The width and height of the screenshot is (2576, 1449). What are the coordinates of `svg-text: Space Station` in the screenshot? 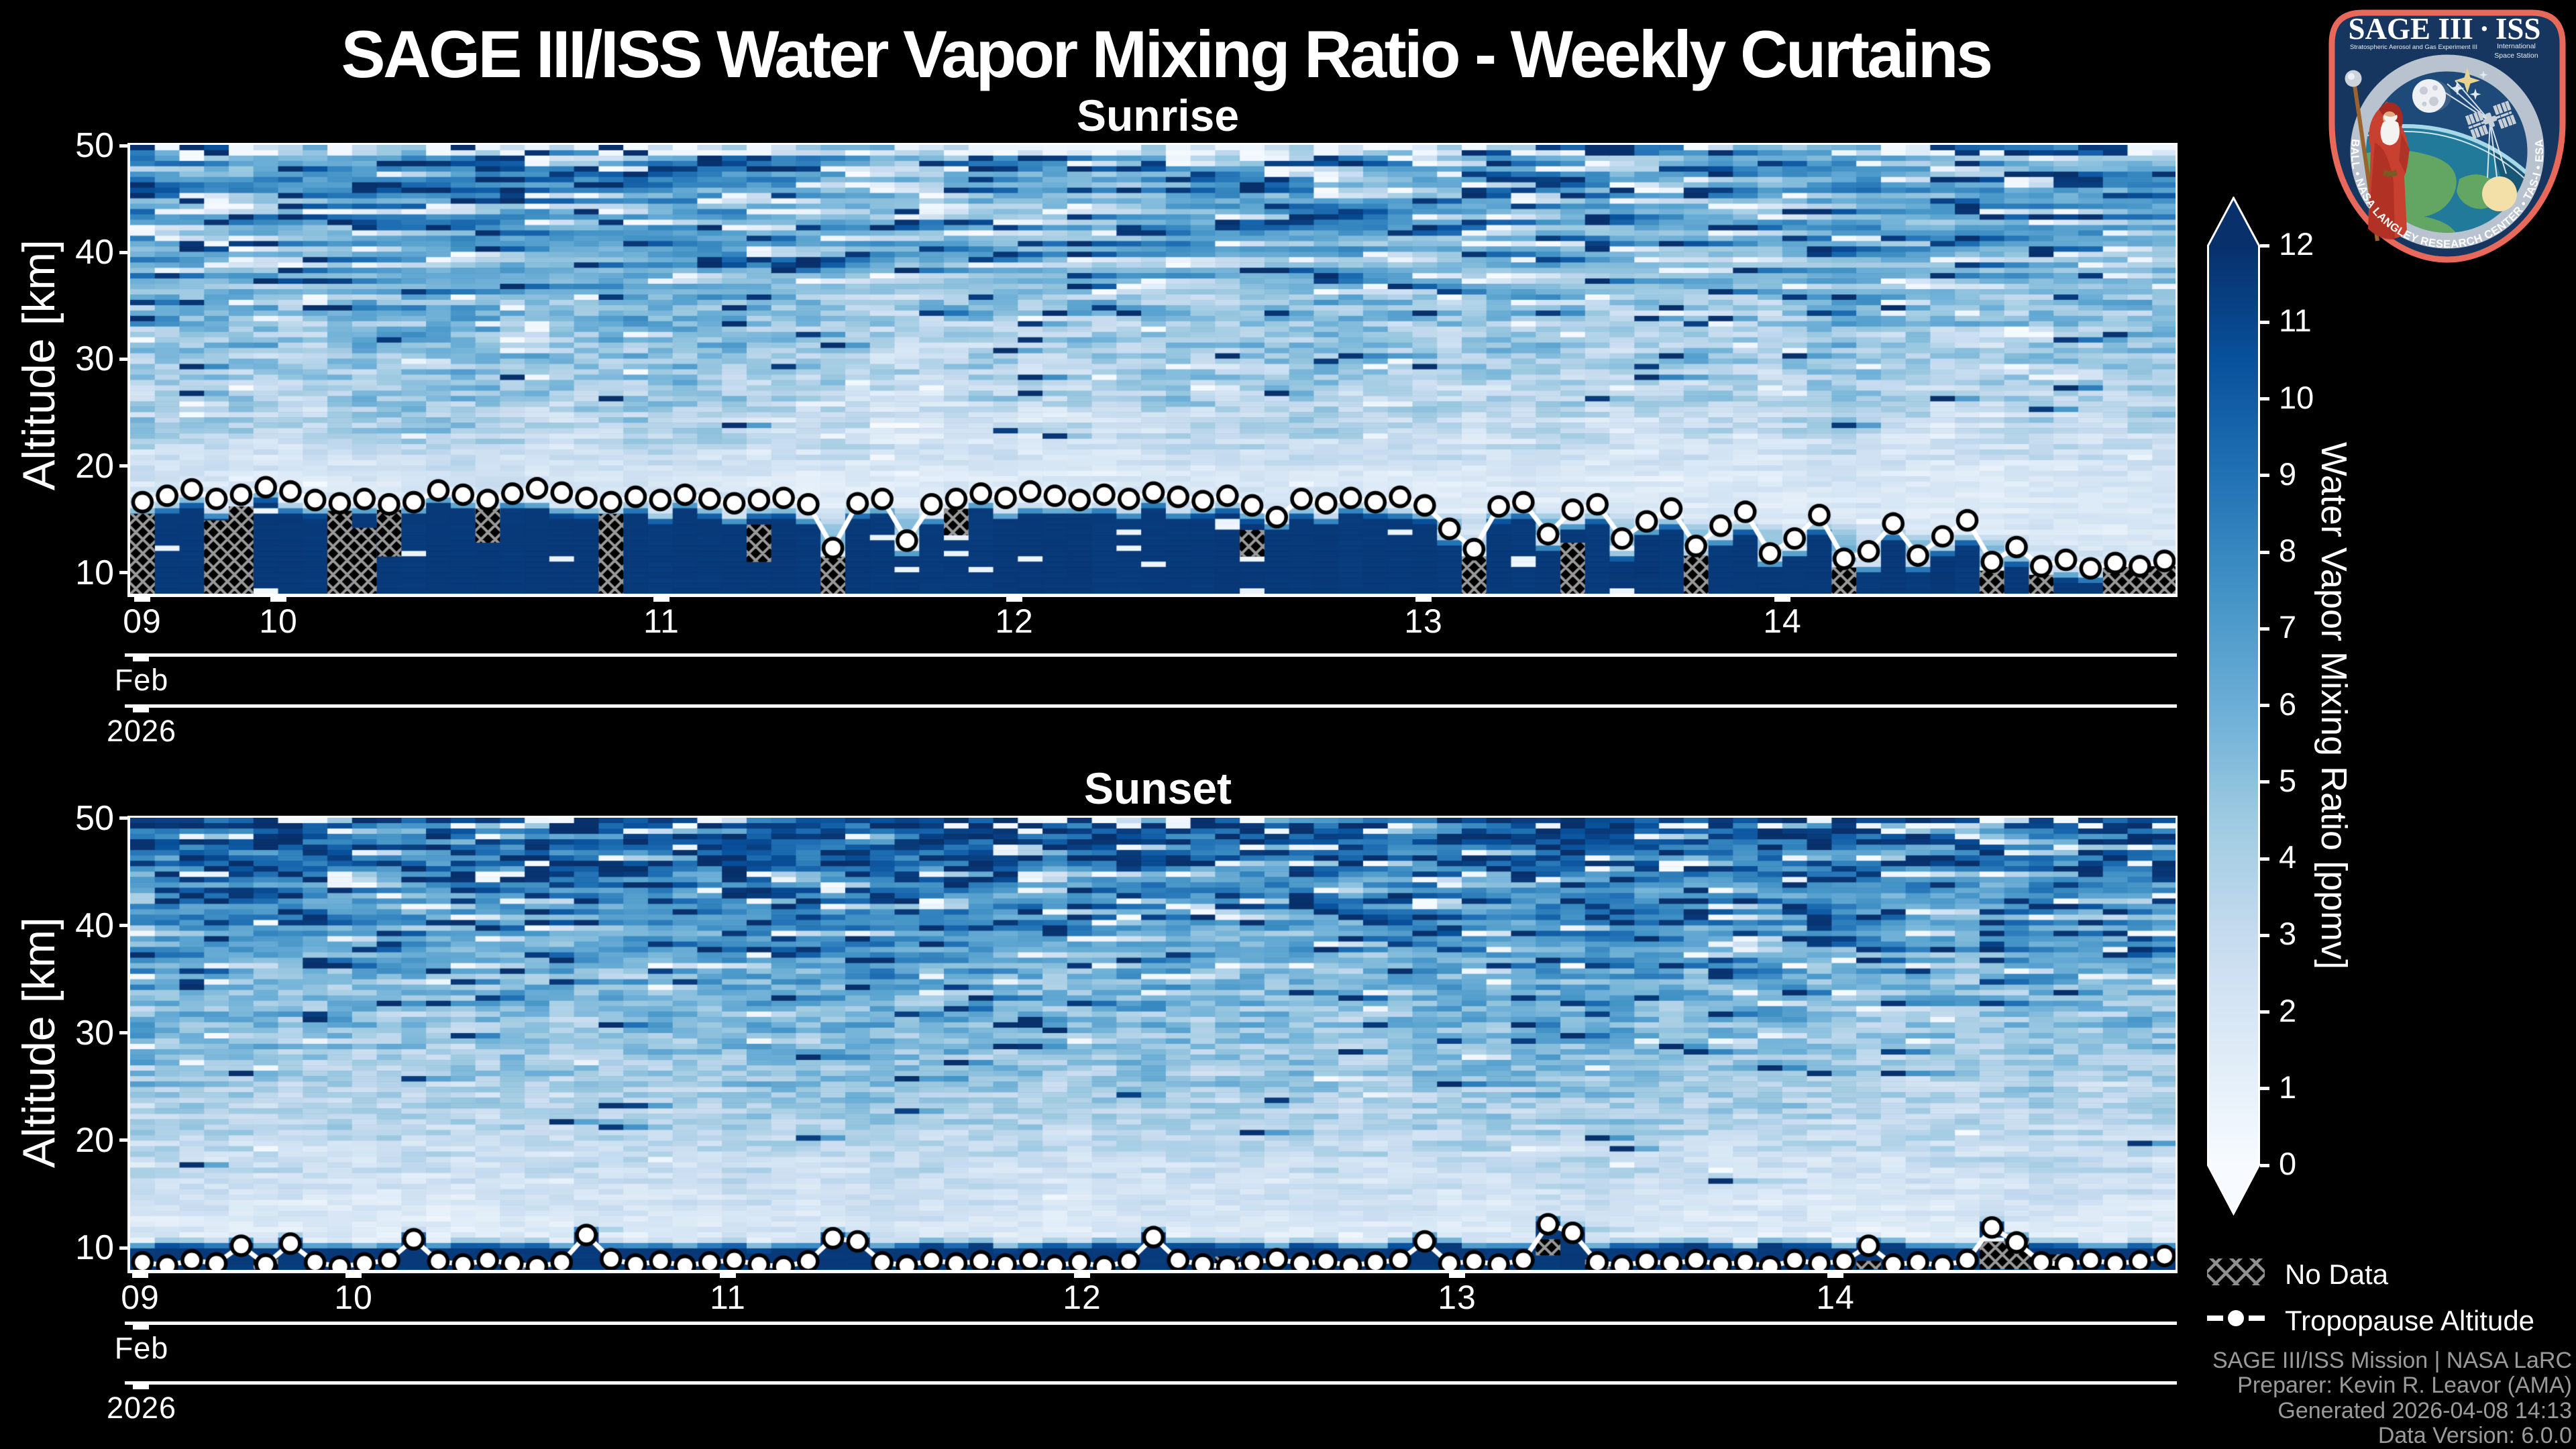 It's located at (2516, 56).